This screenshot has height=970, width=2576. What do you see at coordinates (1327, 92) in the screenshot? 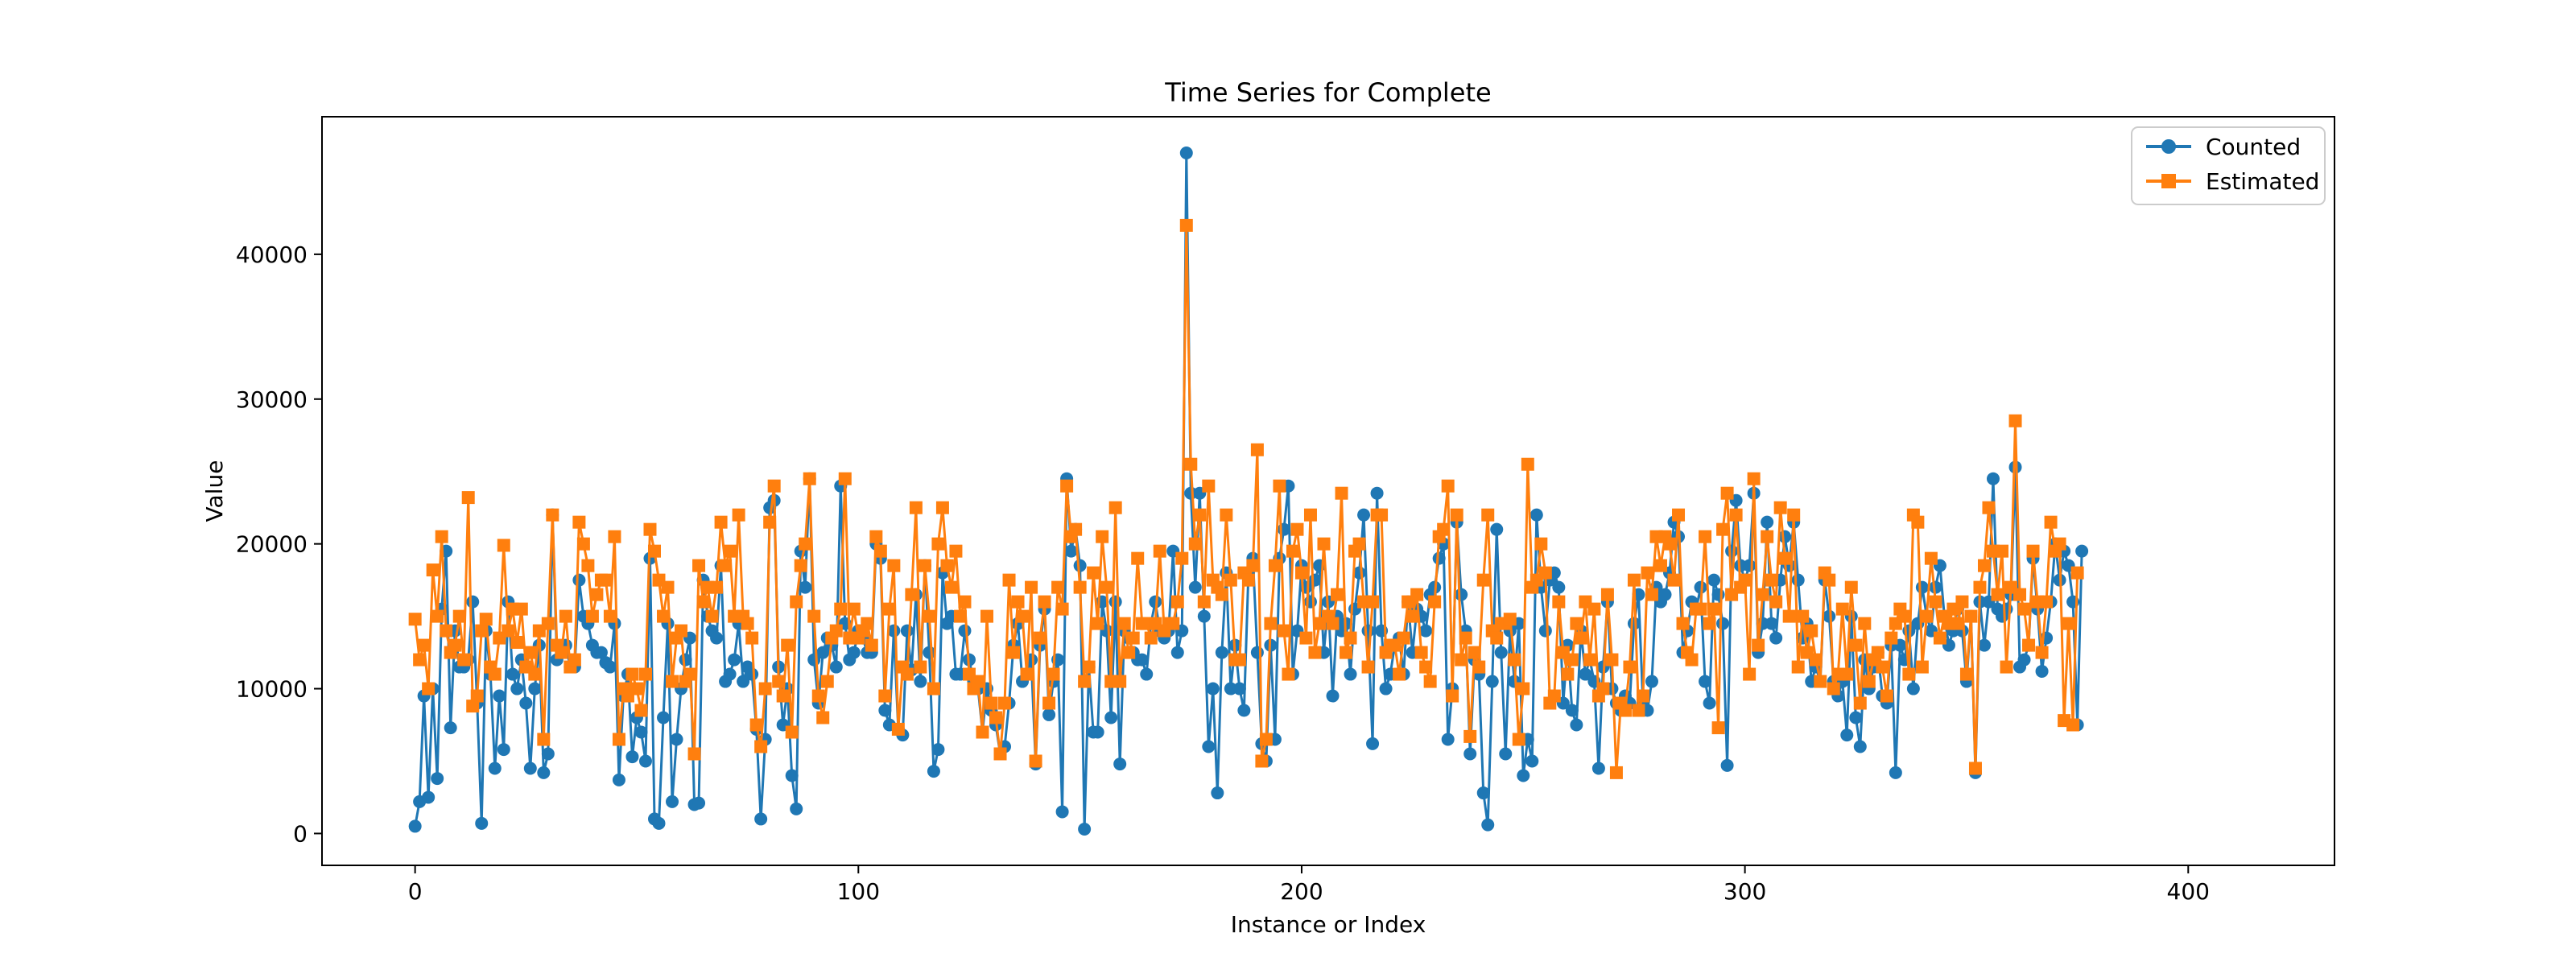
I see `chart-title: Time Series for Complete` at bounding box center [1327, 92].